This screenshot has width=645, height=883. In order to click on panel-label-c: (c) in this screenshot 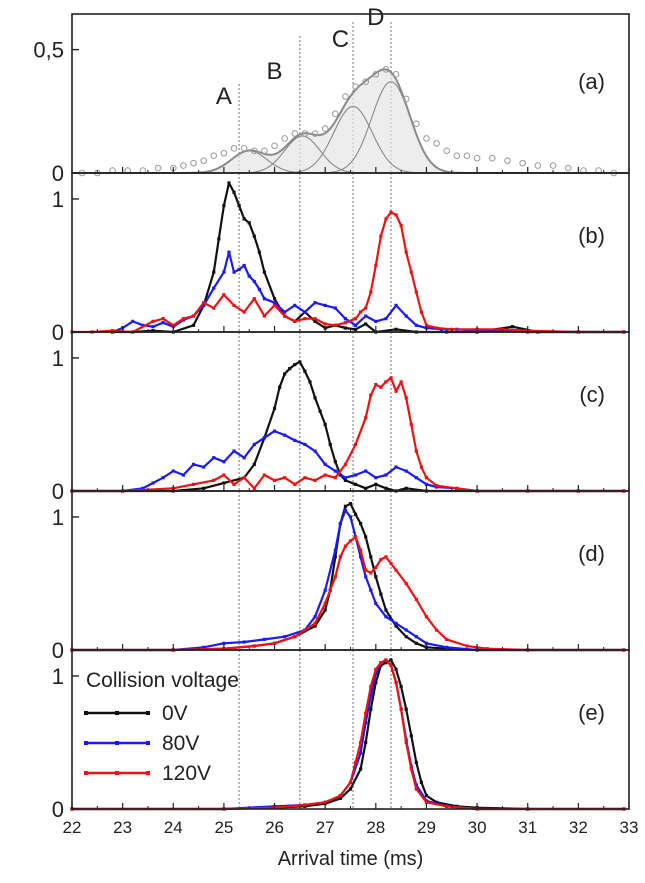, I will do `click(592, 394)`.